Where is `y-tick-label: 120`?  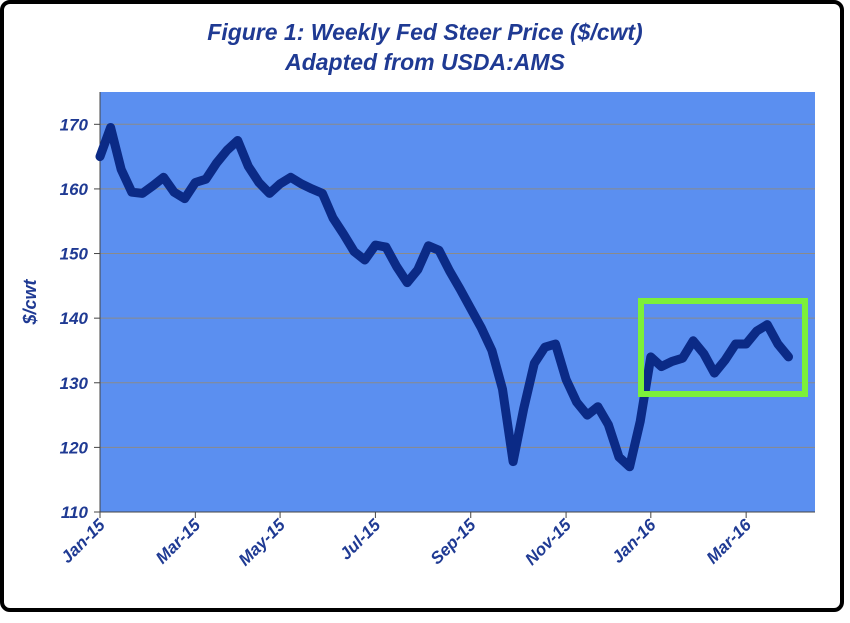 y-tick-label: 120 is located at coordinates (74, 447).